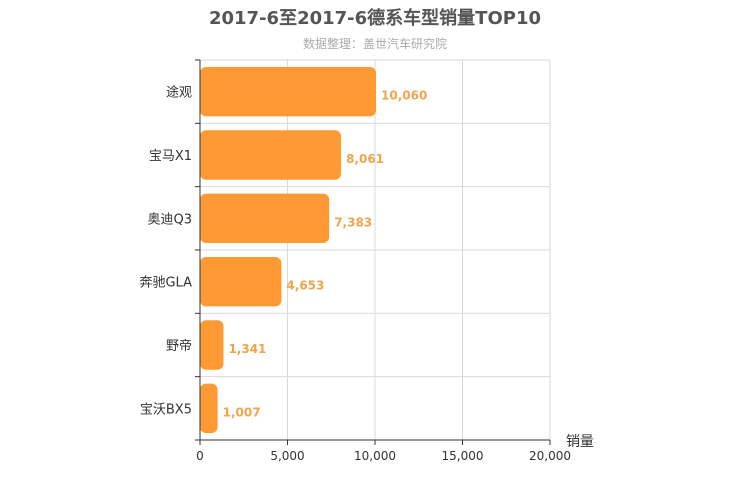 This screenshot has width=750, height=500. What do you see at coordinates (580, 442) in the screenshot?
I see `x-axis-title: 销量` at bounding box center [580, 442].